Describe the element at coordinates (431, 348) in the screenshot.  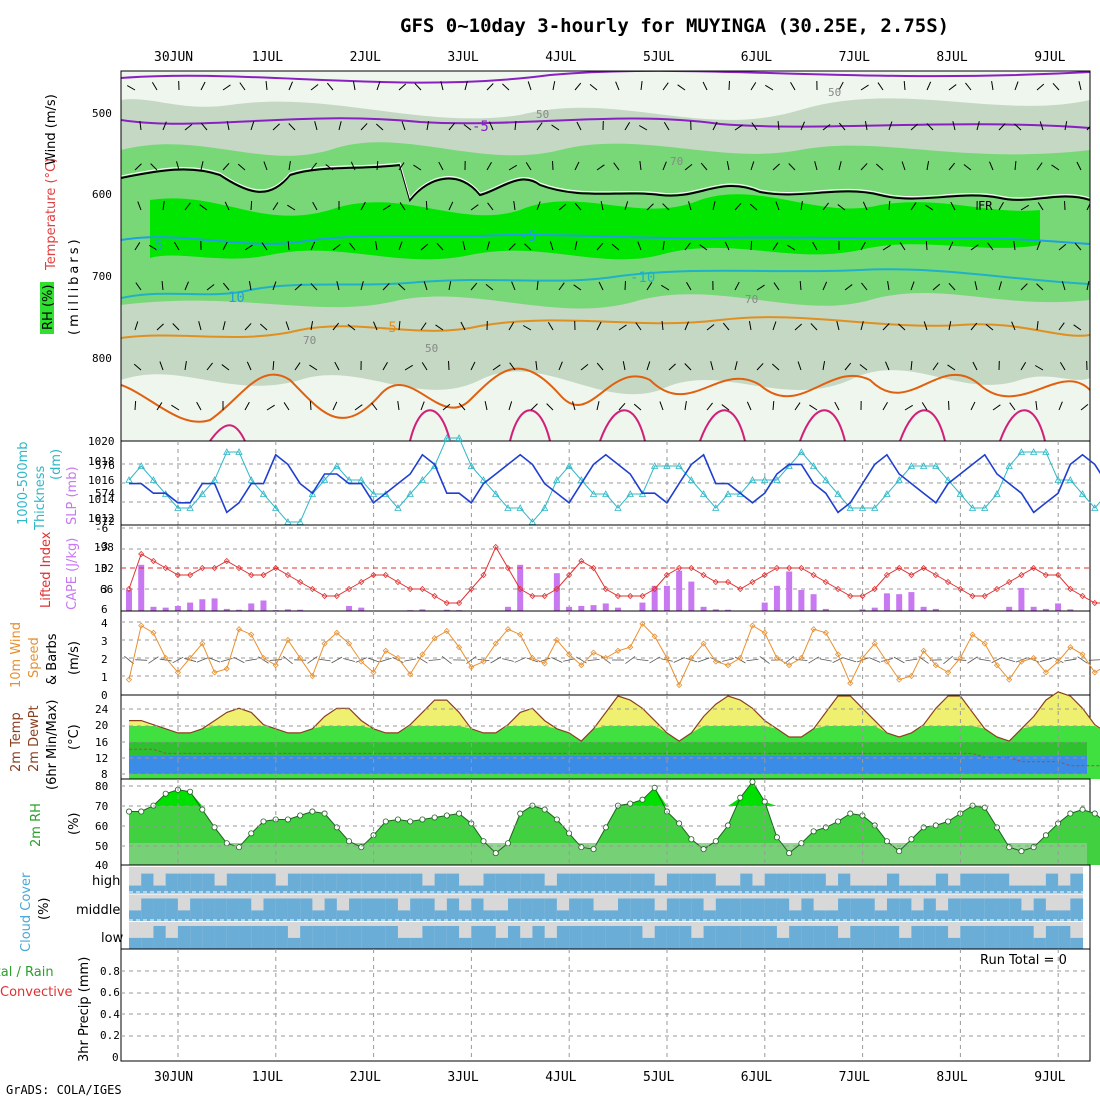
I see `contour-label-9: 50` at that location.